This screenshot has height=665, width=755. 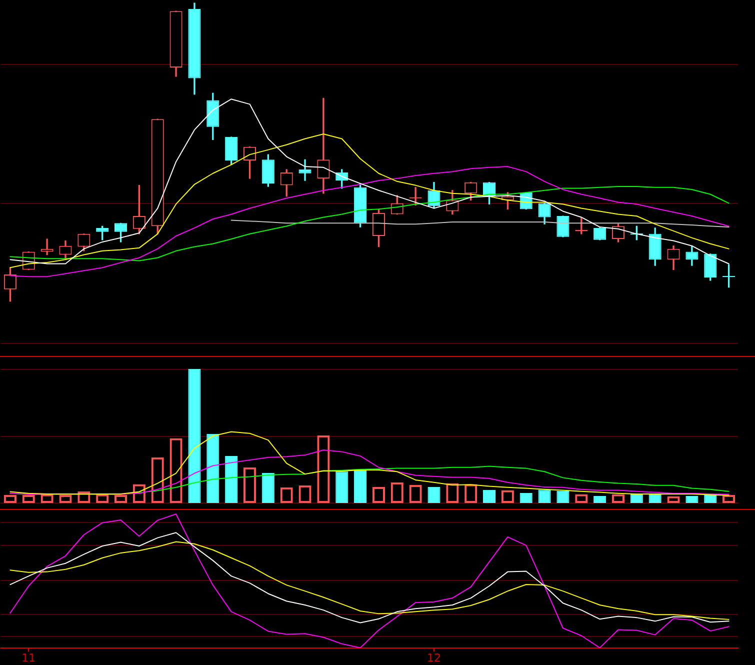 I want to click on x-tick-label: 12, so click(x=433, y=657).